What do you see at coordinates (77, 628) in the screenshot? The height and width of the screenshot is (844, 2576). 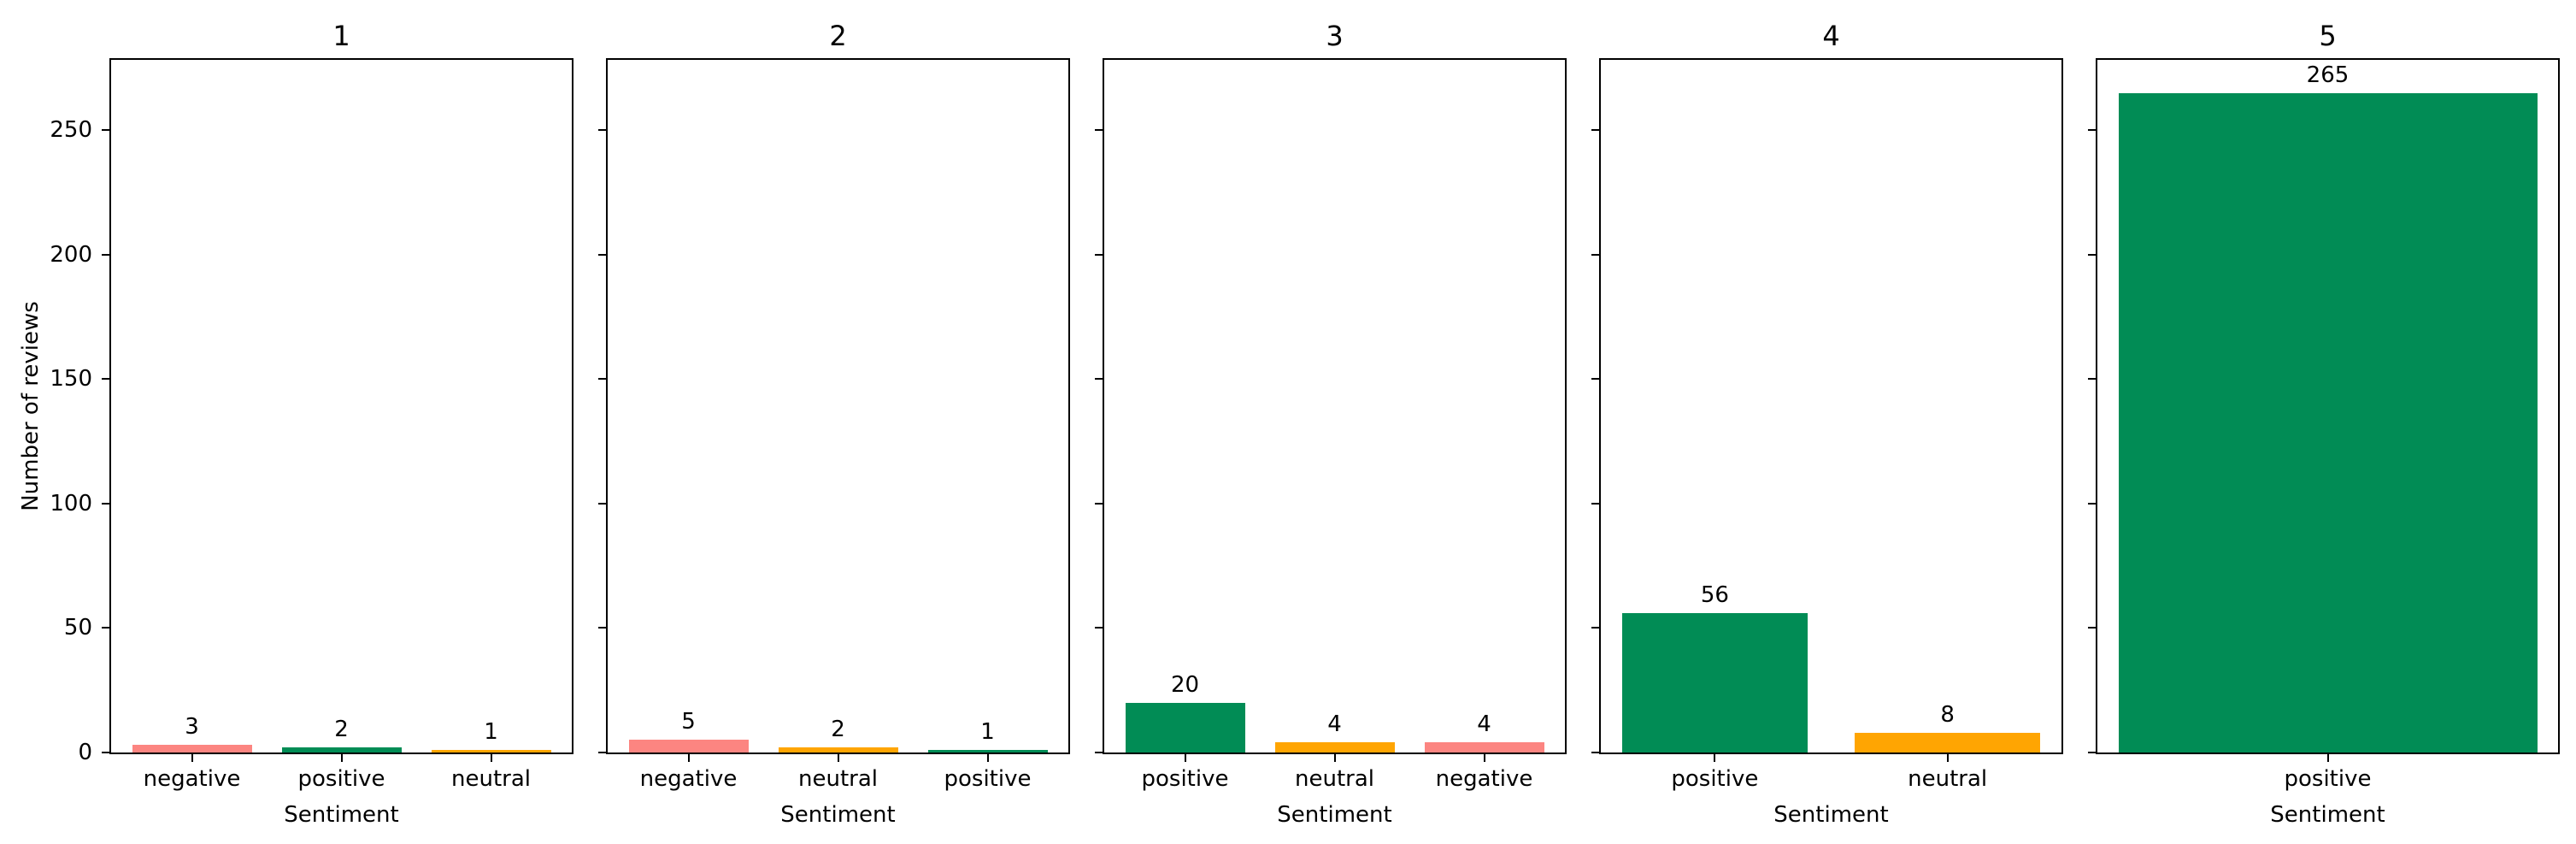 I see `y-tick-label: 50` at bounding box center [77, 628].